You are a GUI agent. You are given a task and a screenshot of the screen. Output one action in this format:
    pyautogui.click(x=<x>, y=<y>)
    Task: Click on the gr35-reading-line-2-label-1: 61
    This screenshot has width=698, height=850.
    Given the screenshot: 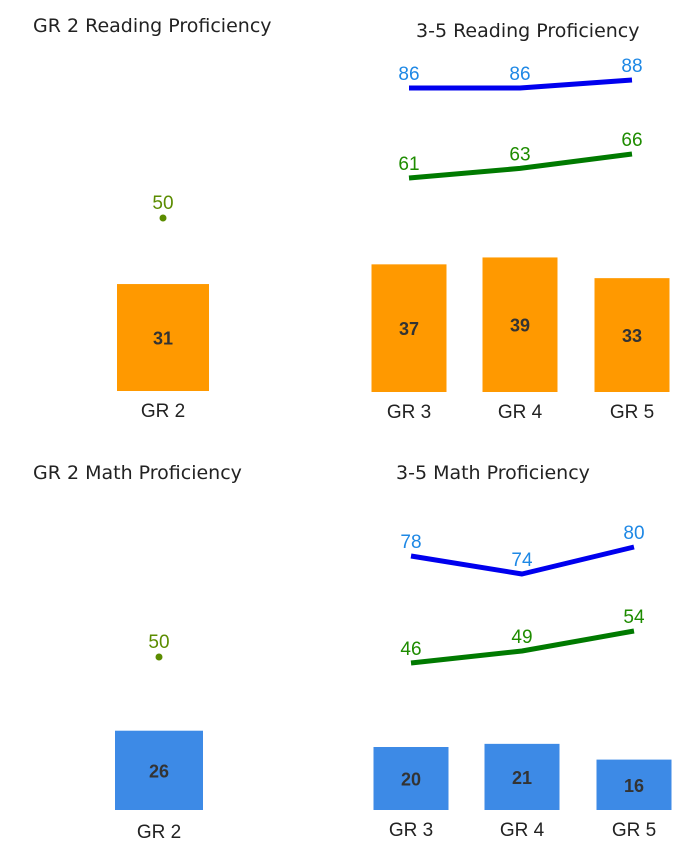 What is the action you would take?
    pyautogui.click(x=408, y=164)
    